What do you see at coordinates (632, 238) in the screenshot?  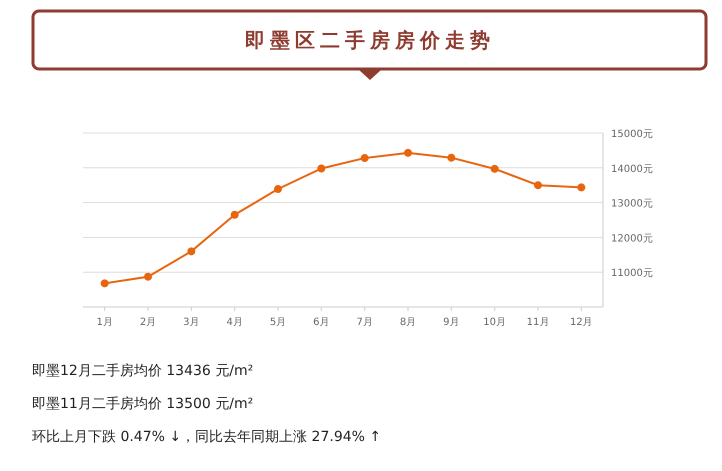 I see `y-tick-label: 12000元` at bounding box center [632, 238].